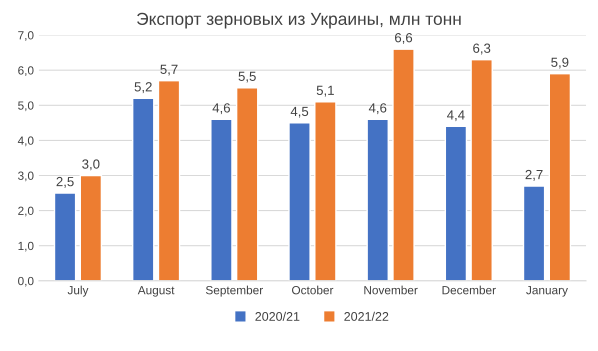 The image size is (598, 351). I want to click on chart-title: Экспорт зерновых из Украины, млн тонн, so click(299, 20).